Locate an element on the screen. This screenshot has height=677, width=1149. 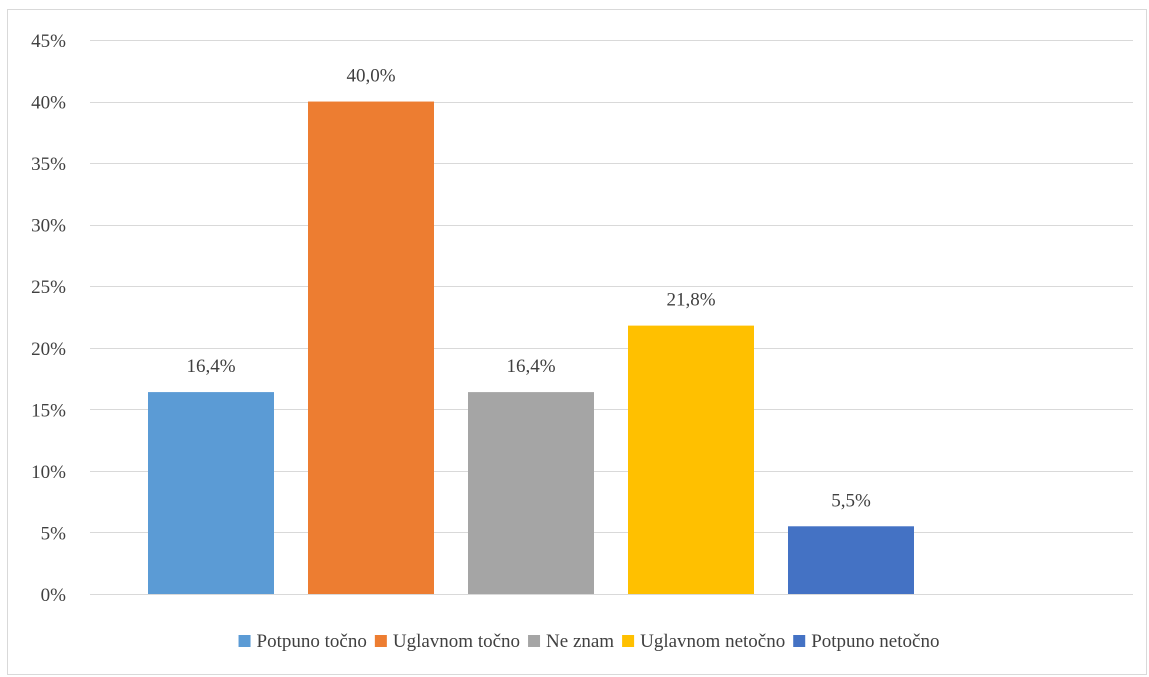
y-tick-label: 5% is located at coordinates (54, 533).